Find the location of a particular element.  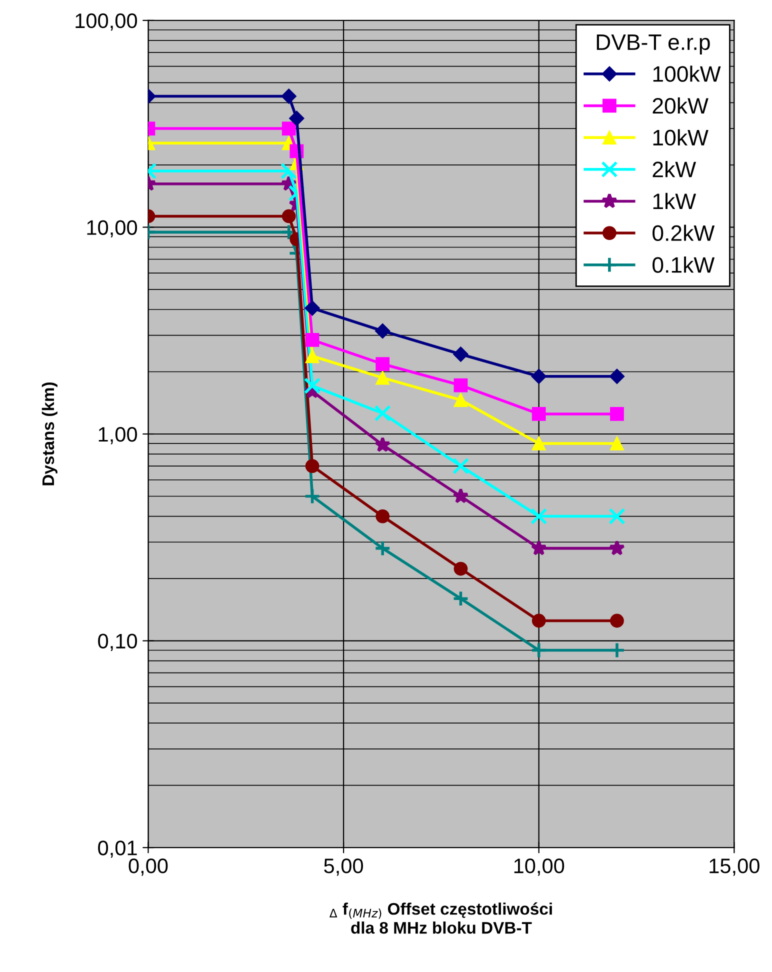

y-tick-label: 10,00 is located at coordinates (112, 229).